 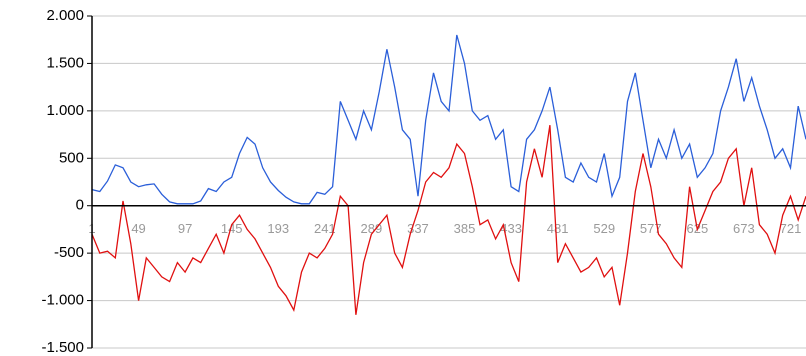 What do you see at coordinates (744, 228) in the screenshot?
I see `x-tick-label: 673` at bounding box center [744, 228].